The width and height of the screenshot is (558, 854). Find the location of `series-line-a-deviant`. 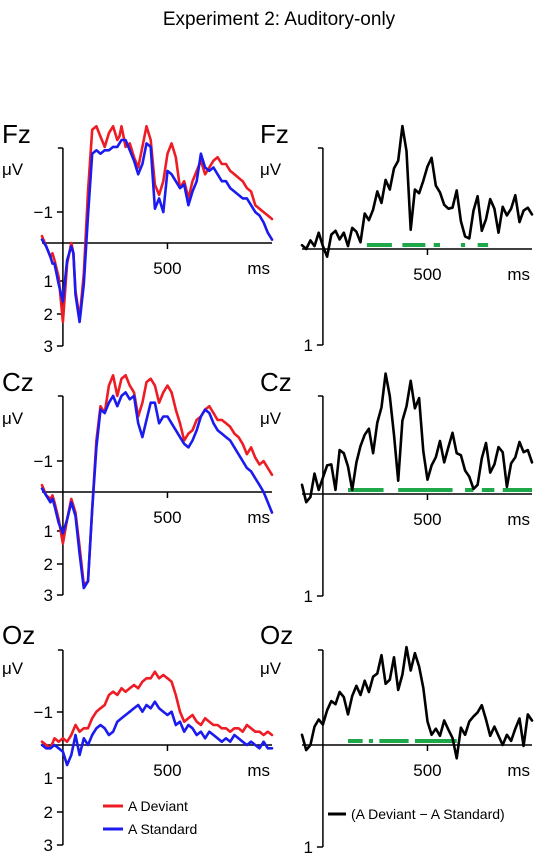

series-line-a-deviant is located at coordinates (157, 710).